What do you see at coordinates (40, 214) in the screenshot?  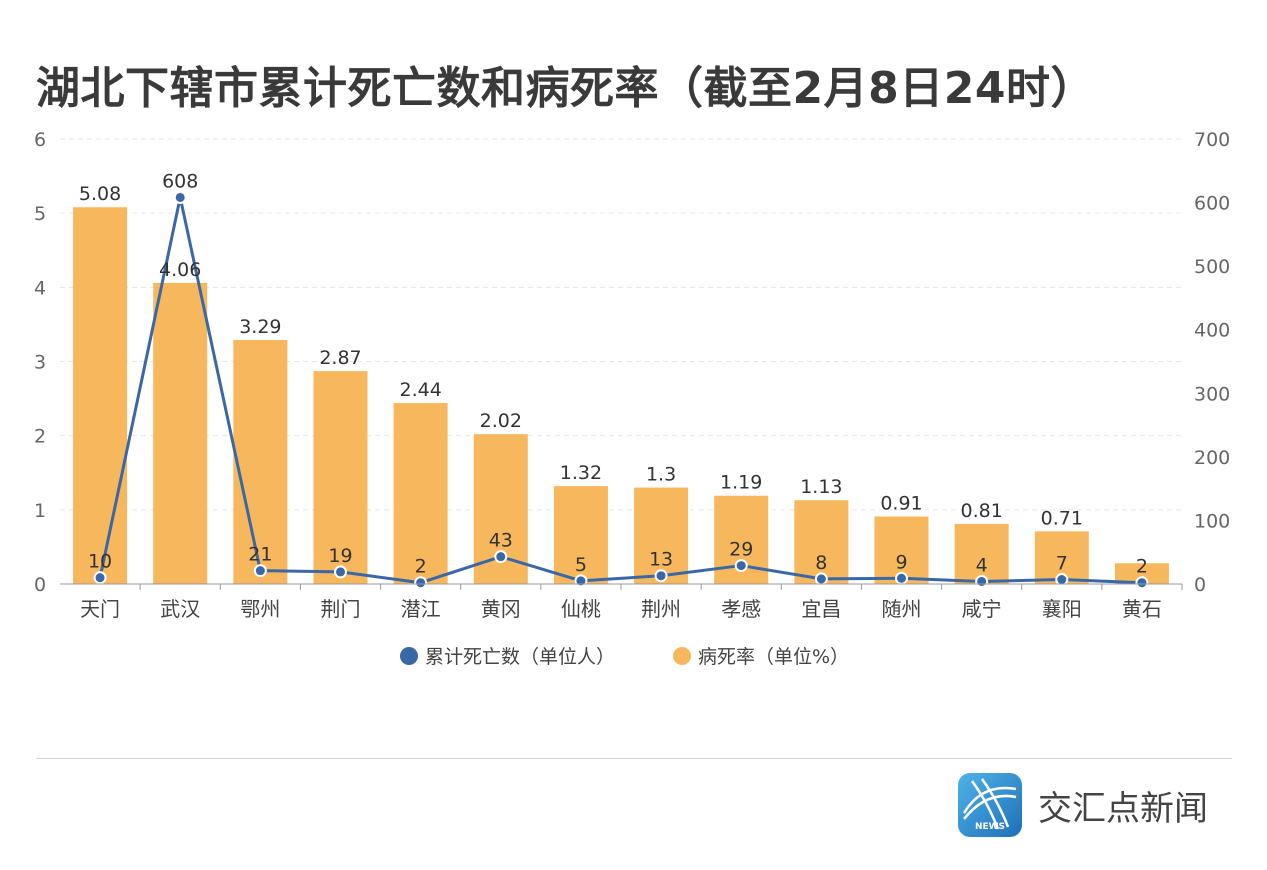 I see `left-axis-tick: 5` at bounding box center [40, 214].